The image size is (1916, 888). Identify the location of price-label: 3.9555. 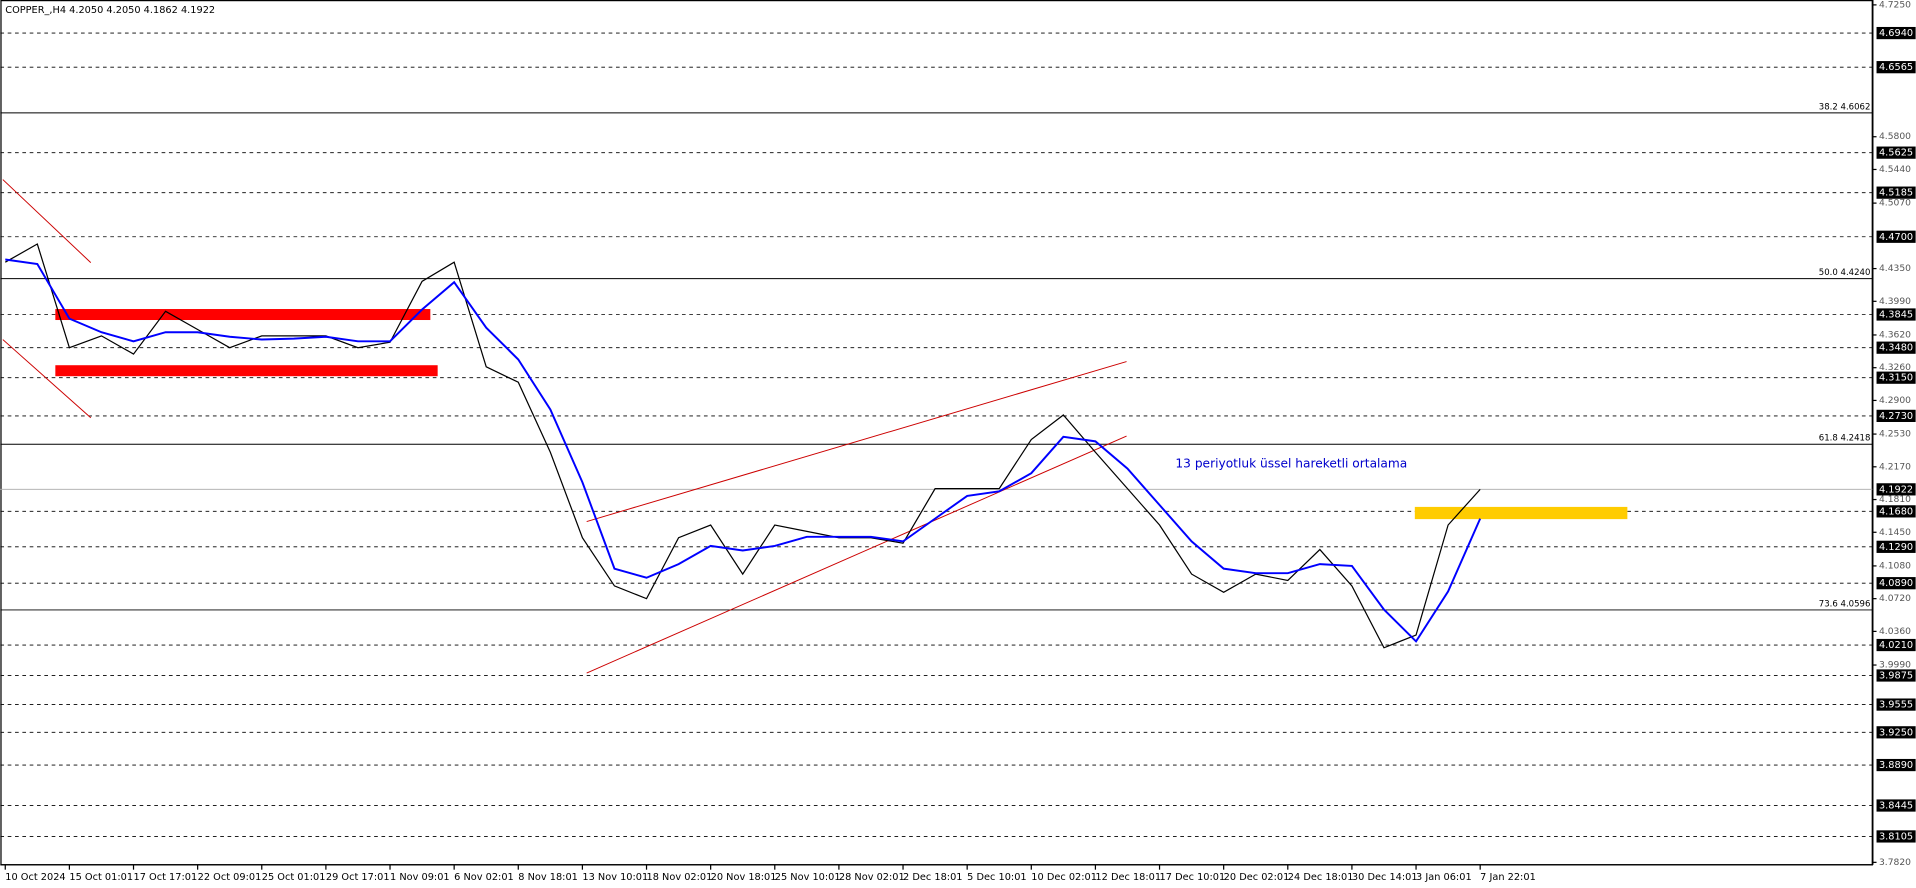
(1896, 705).